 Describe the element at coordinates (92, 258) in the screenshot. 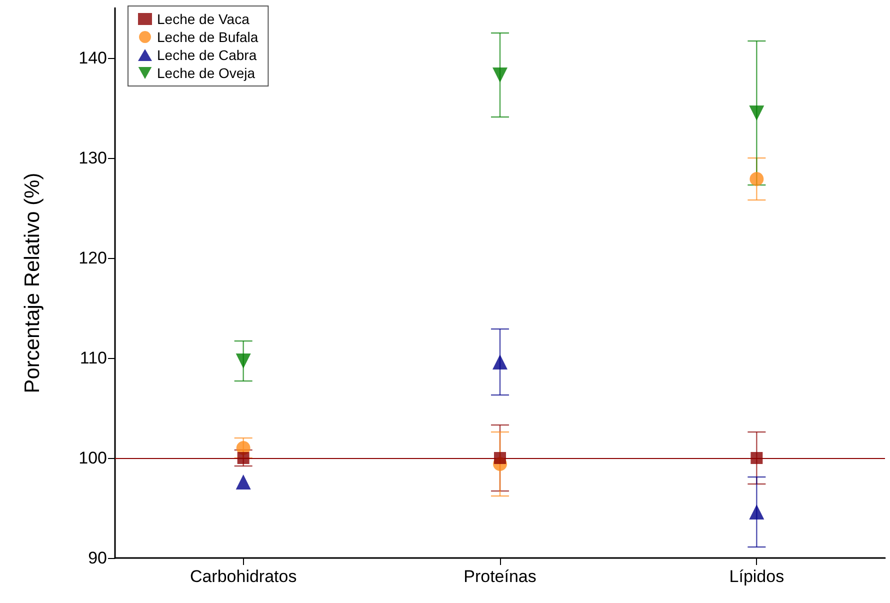

I see `y-tick-label: 120` at that location.